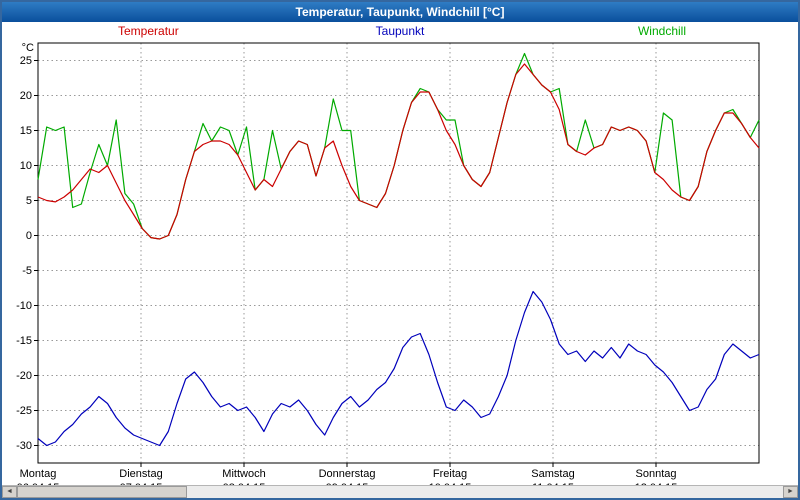 This screenshot has height=500, width=800. What do you see at coordinates (26, 131) in the screenshot?
I see `svg-text: 15` at bounding box center [26, 131].